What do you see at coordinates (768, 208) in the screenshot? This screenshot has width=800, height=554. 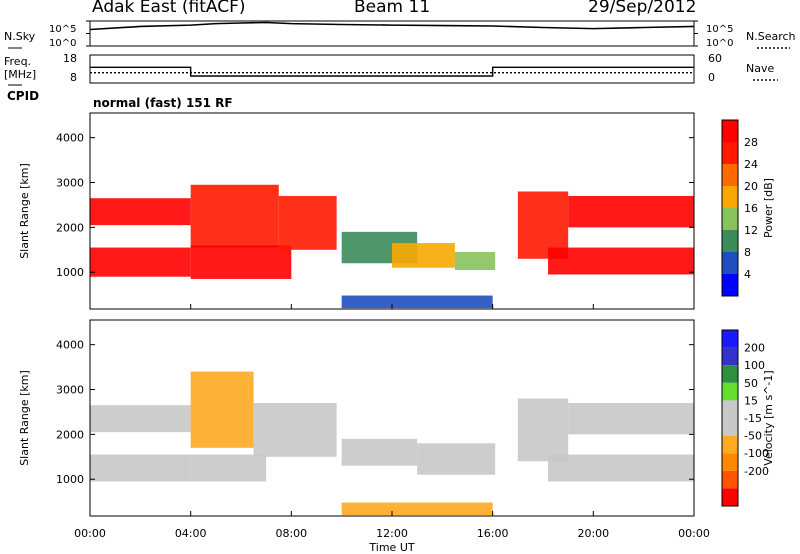 I see `colorbar-label: Power [dB]` at bounding box center [768, 208].